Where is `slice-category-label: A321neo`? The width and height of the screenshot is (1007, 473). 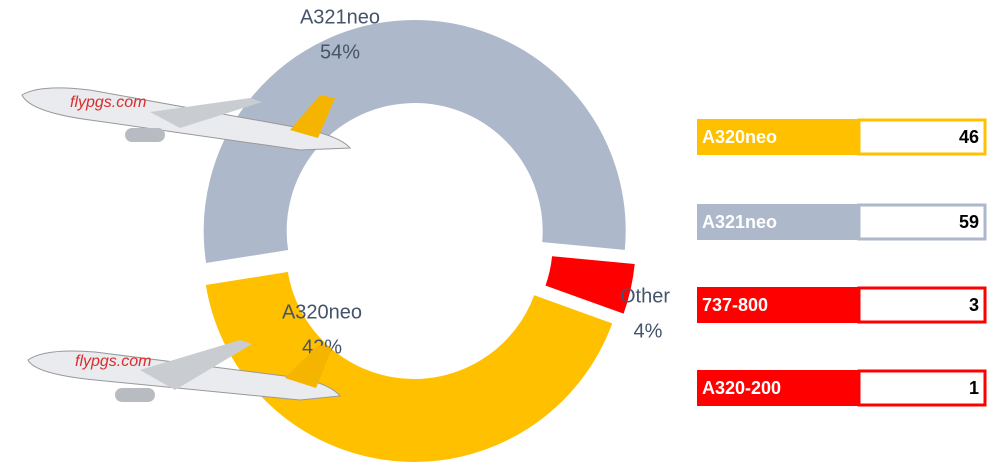 slice-category-label: A321neo is located at coordinates (340, 17).